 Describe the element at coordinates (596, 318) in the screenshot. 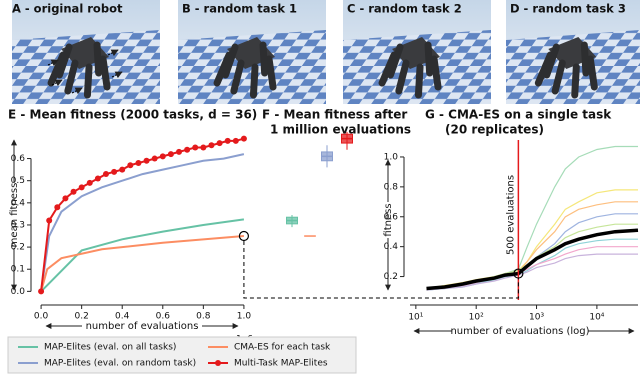

I see `x-tick-label: 10⁴` at that location.